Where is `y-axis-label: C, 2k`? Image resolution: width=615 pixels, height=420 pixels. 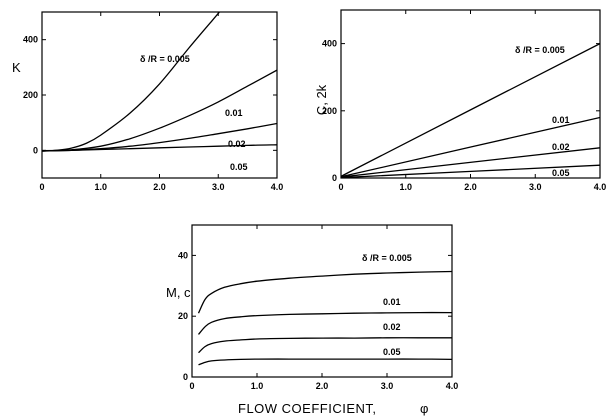
y-axis-label: C, 2k is located at coordinates (321, 99).